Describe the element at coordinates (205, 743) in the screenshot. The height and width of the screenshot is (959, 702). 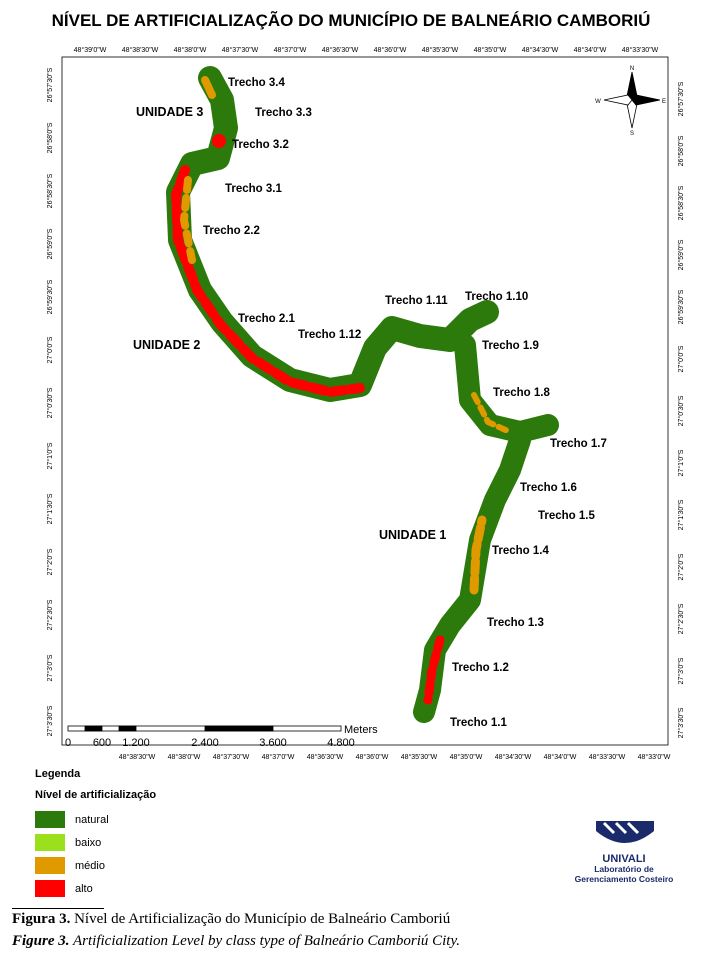
I see `scale-label: 2.400` at that location.